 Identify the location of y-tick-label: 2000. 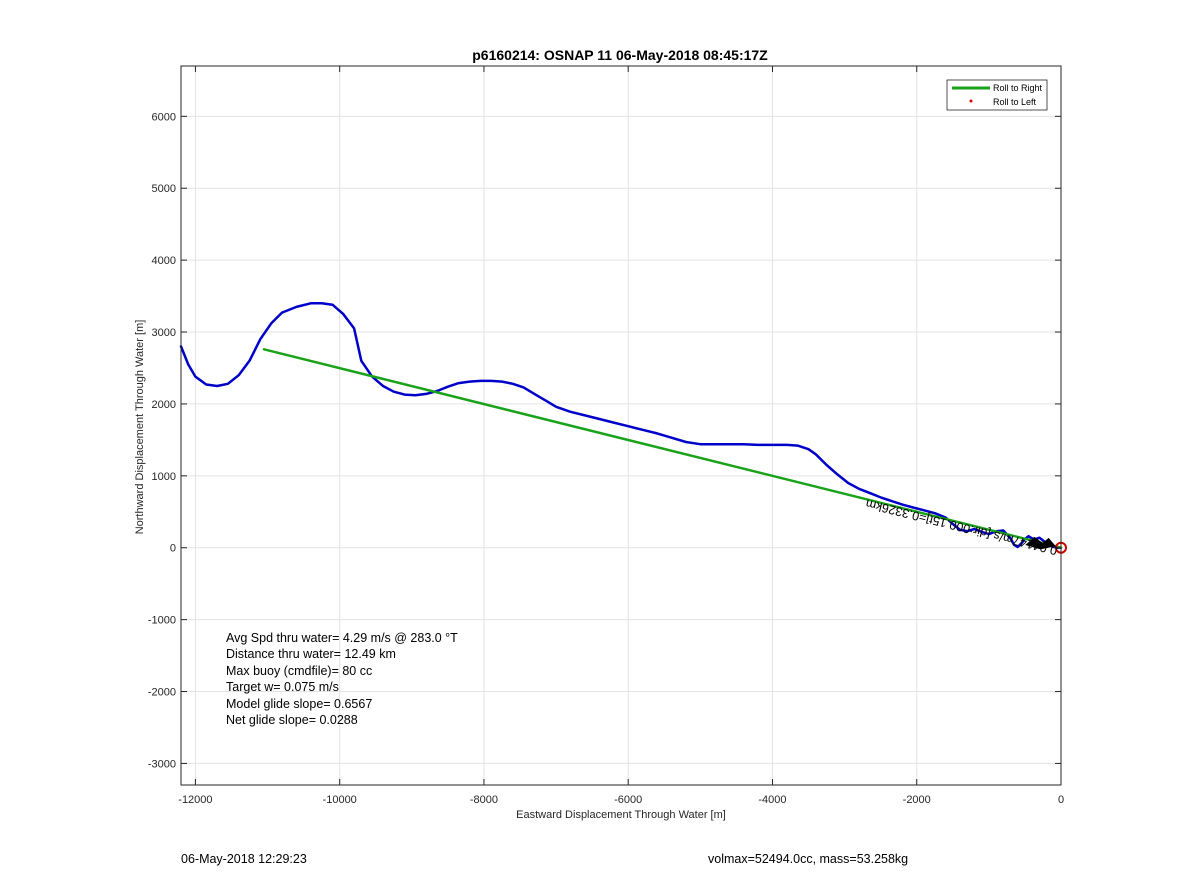
(164, 405).